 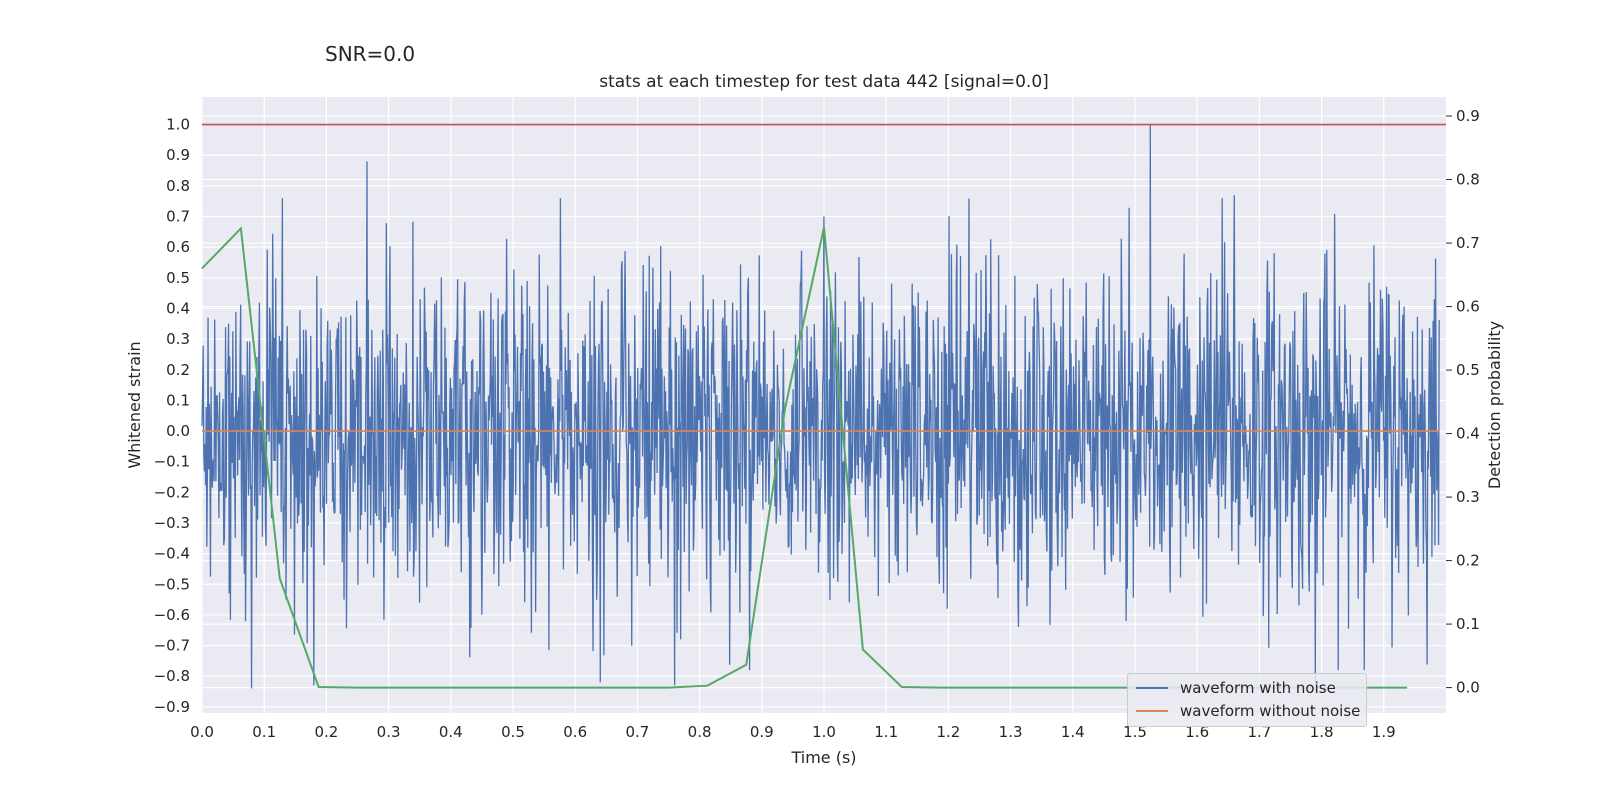 I want to click on y-tick-label: −0.9, so click(x=172, y=707).